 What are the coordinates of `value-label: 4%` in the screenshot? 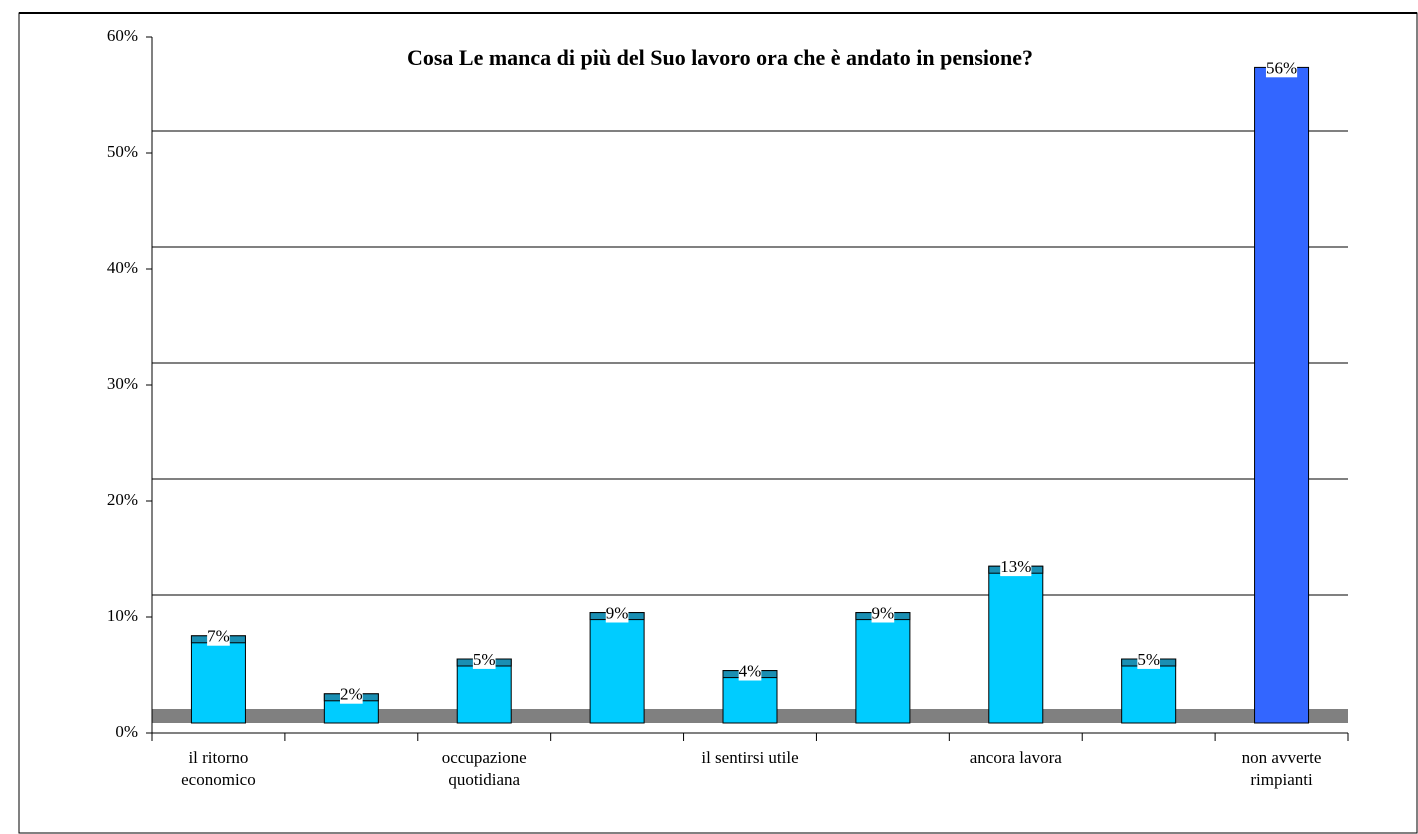 It's located at (750, 671).